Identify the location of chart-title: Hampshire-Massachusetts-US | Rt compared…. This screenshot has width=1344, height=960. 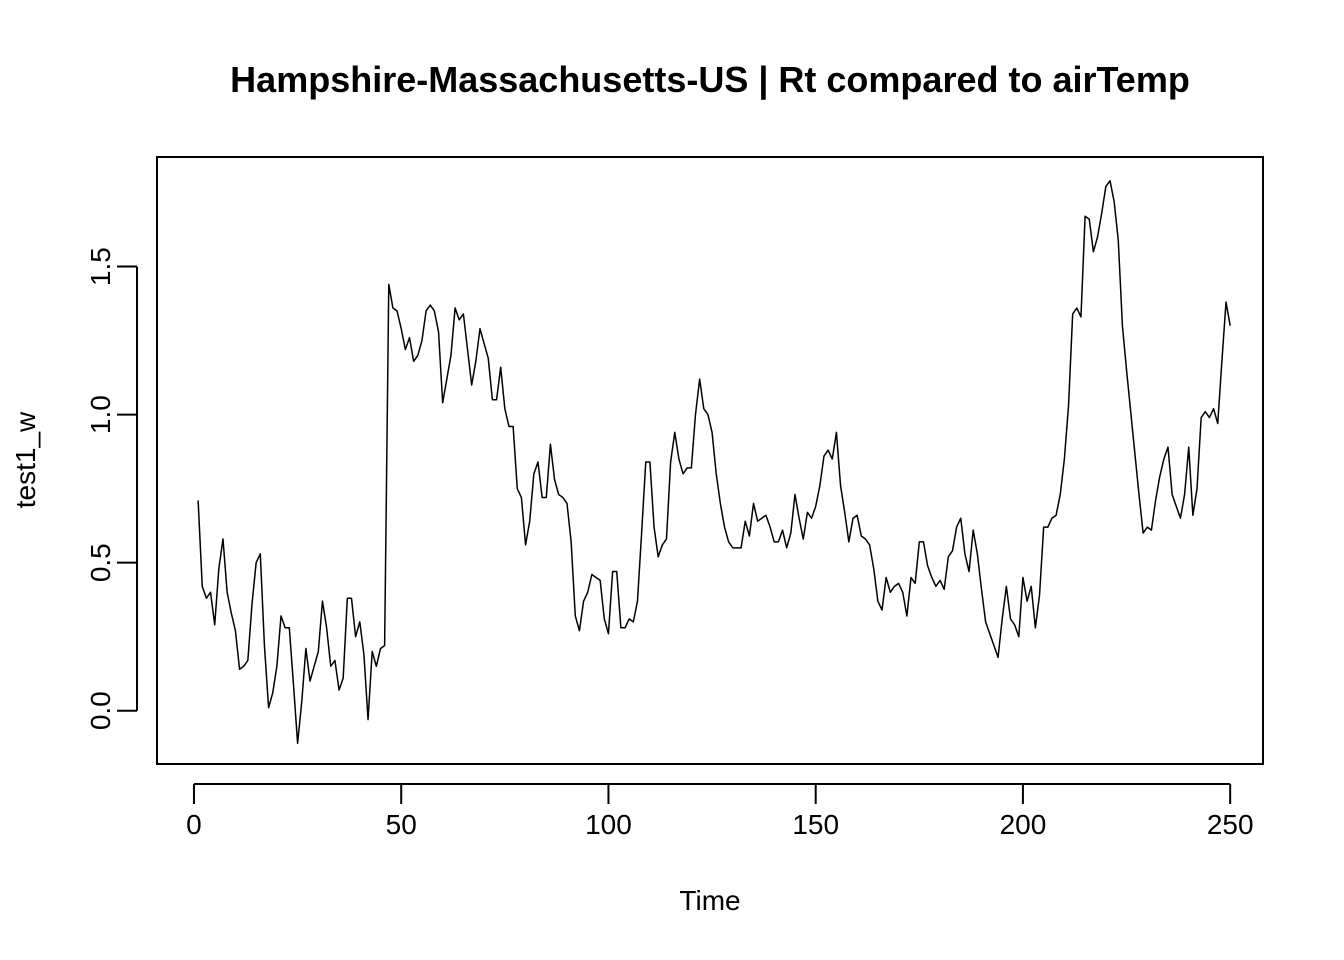
(710, 80).